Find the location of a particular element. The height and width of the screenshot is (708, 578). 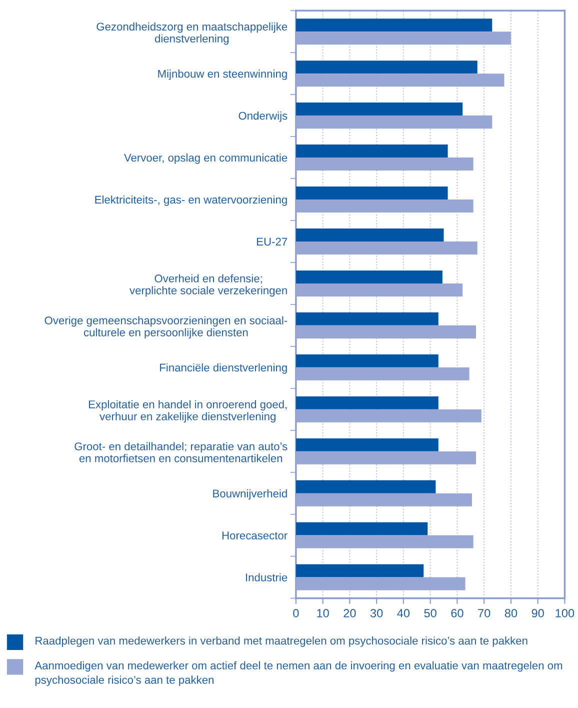

y-tick-label: EU-27 is located at coordinates (272, 242).